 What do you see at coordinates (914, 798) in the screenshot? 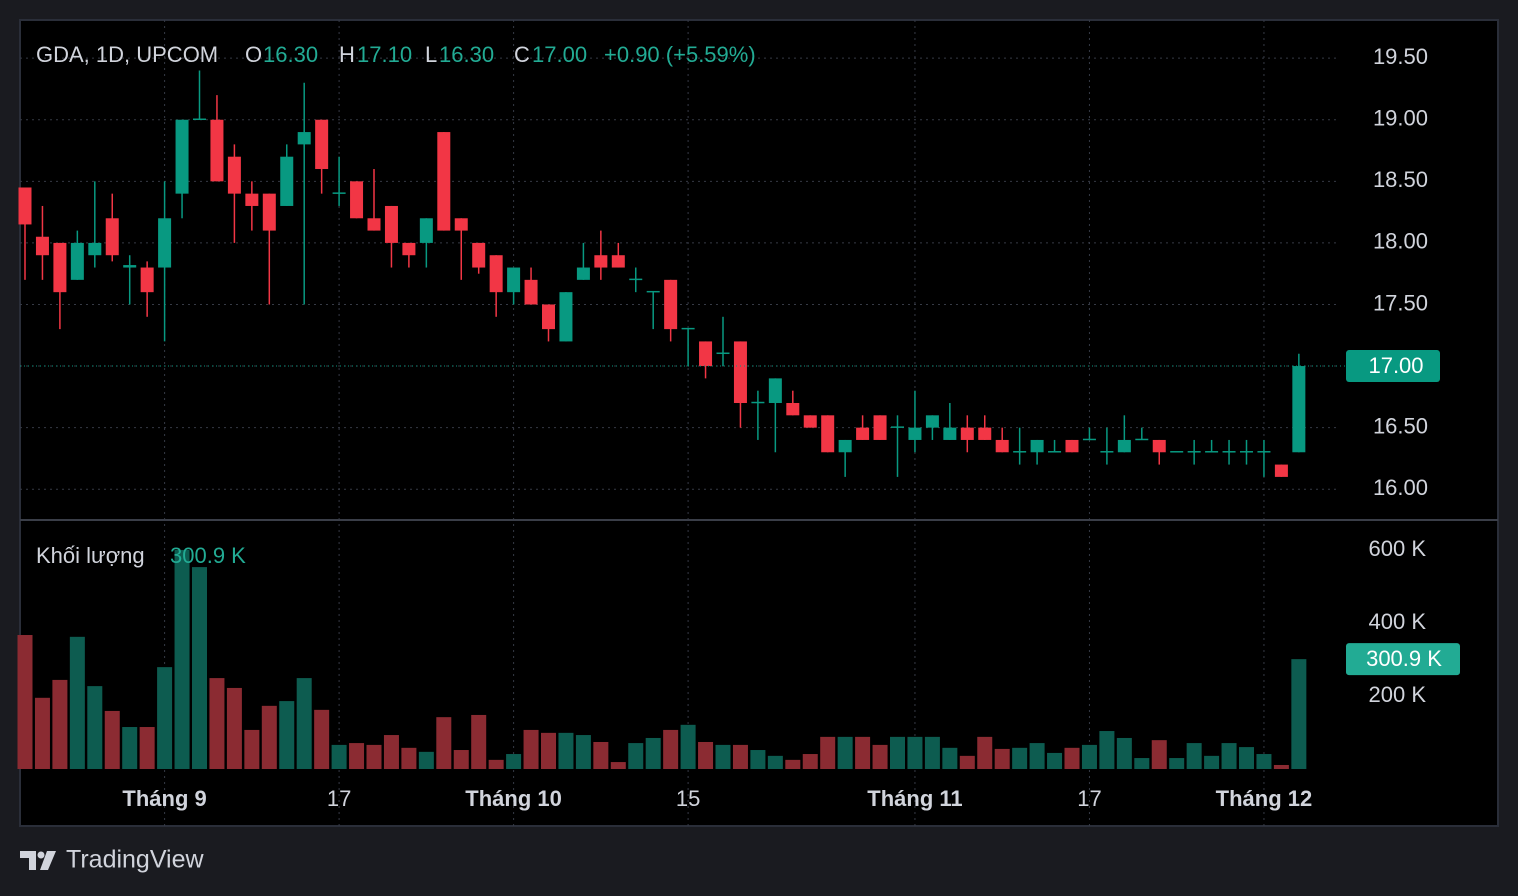
I see `x-tick-label: Tháng 11` at bounding box center [914, 798].